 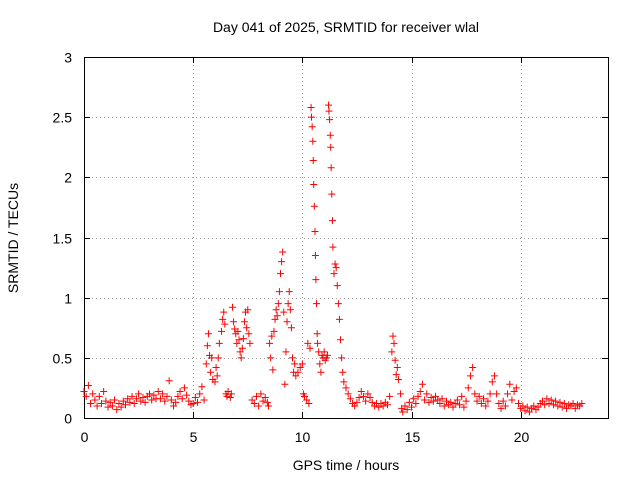 What do you see at coordinates (85, 437) in the screenshot?
I see `x-tick-label: 0` at bounding box center [85, 437].